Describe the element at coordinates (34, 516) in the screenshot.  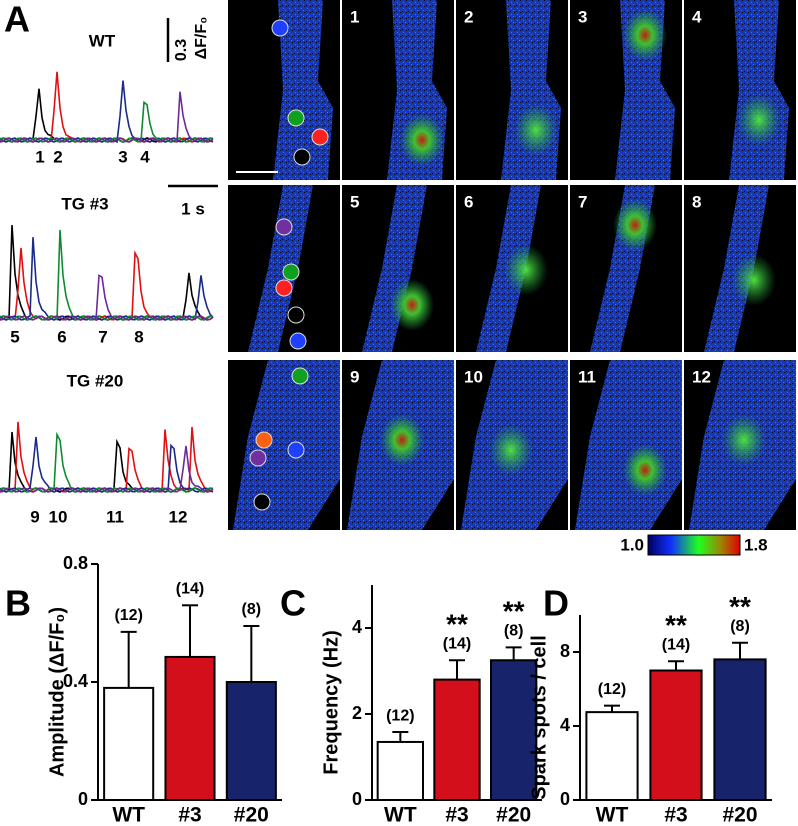
I see `trace-label: 9` at that location.